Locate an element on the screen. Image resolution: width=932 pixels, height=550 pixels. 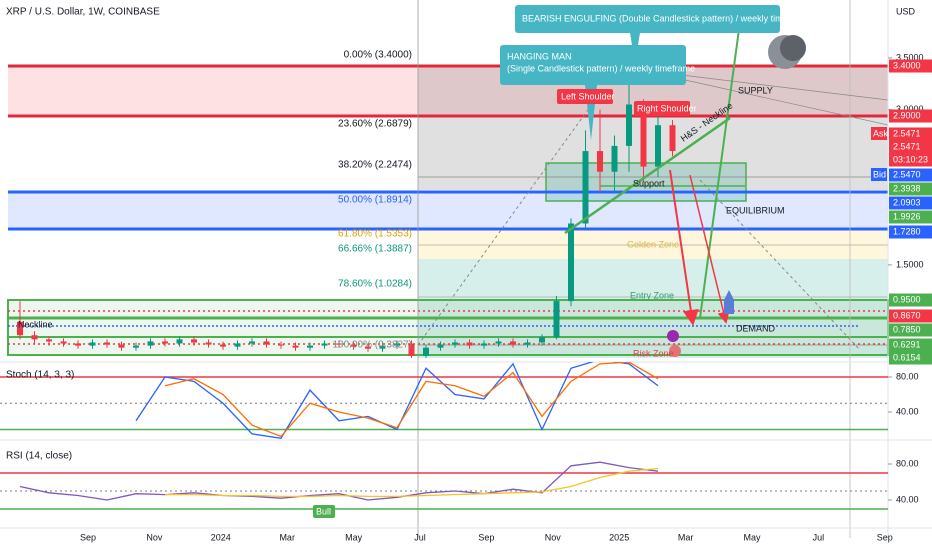
pane-title: Stoch (14, 3, 3) is located at coordinates (40, 375).